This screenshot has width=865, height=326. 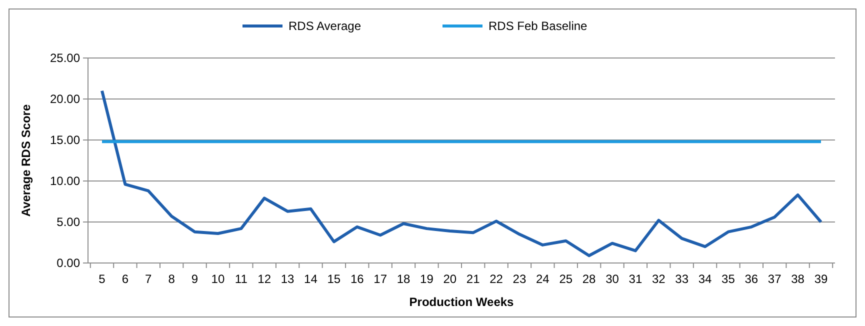 I want to click on y-tick-label: 20.00, so click(x=65, y=99).